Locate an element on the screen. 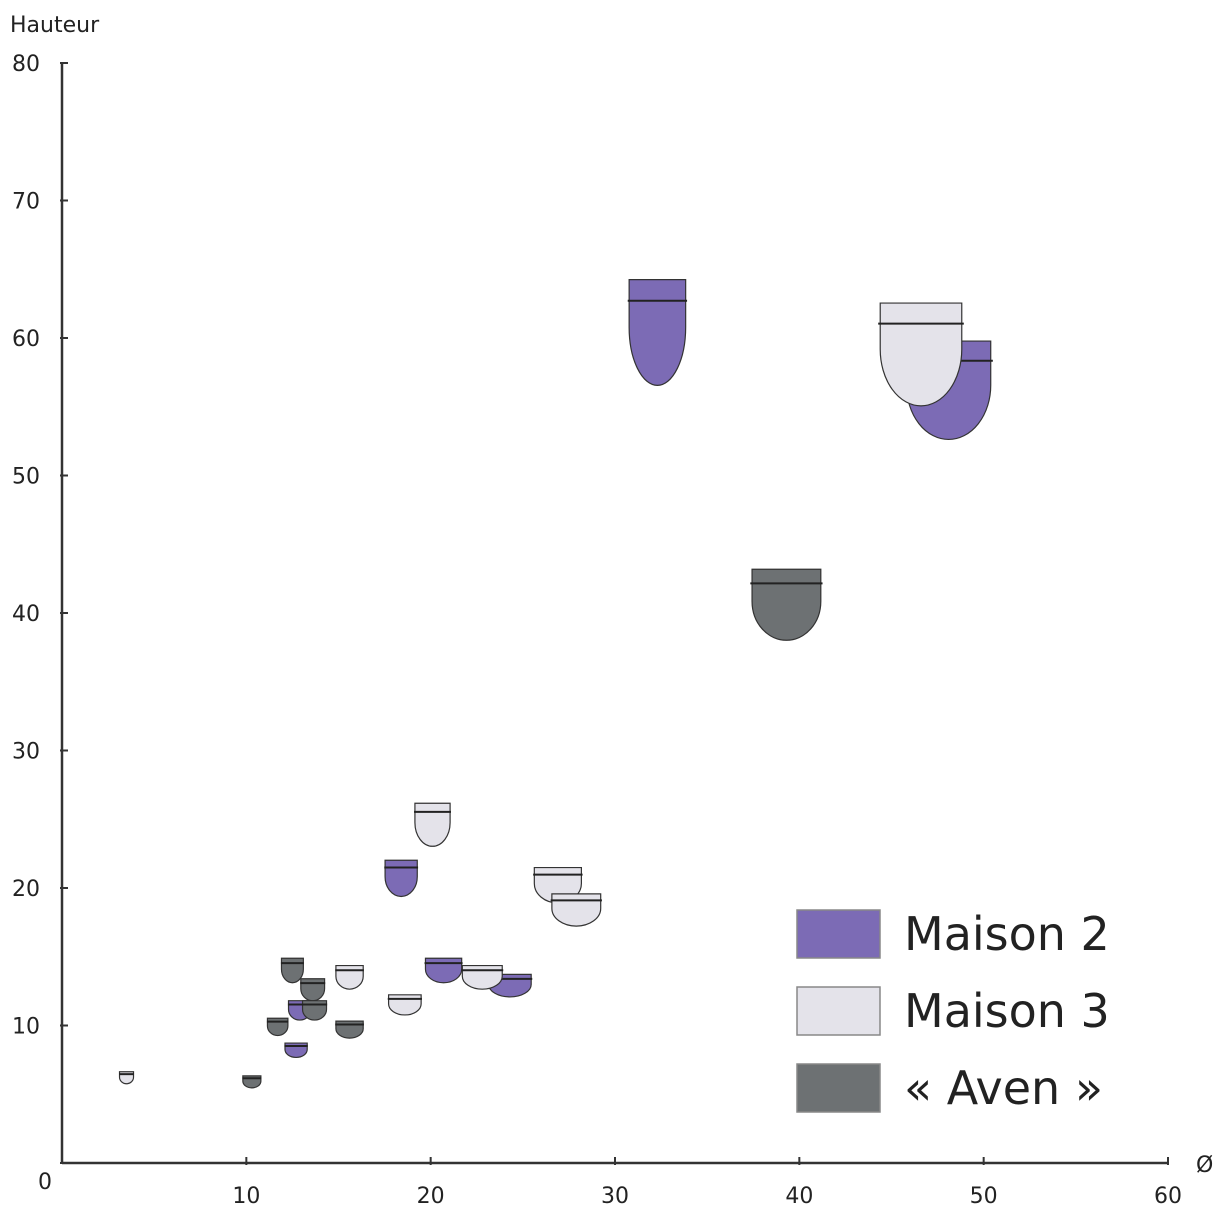 The image size is (1228, 1212). x-tick-label: 50 is located at coordinates (984, 1196).